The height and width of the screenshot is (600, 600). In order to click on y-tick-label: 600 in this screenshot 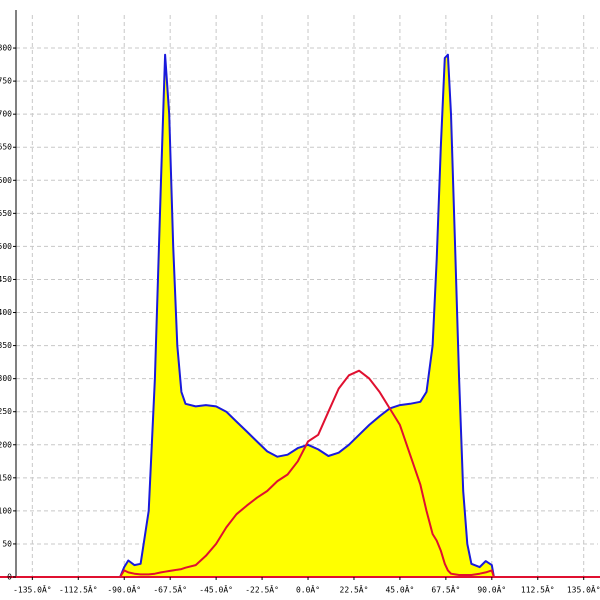, I will do `click(6, 180)`.